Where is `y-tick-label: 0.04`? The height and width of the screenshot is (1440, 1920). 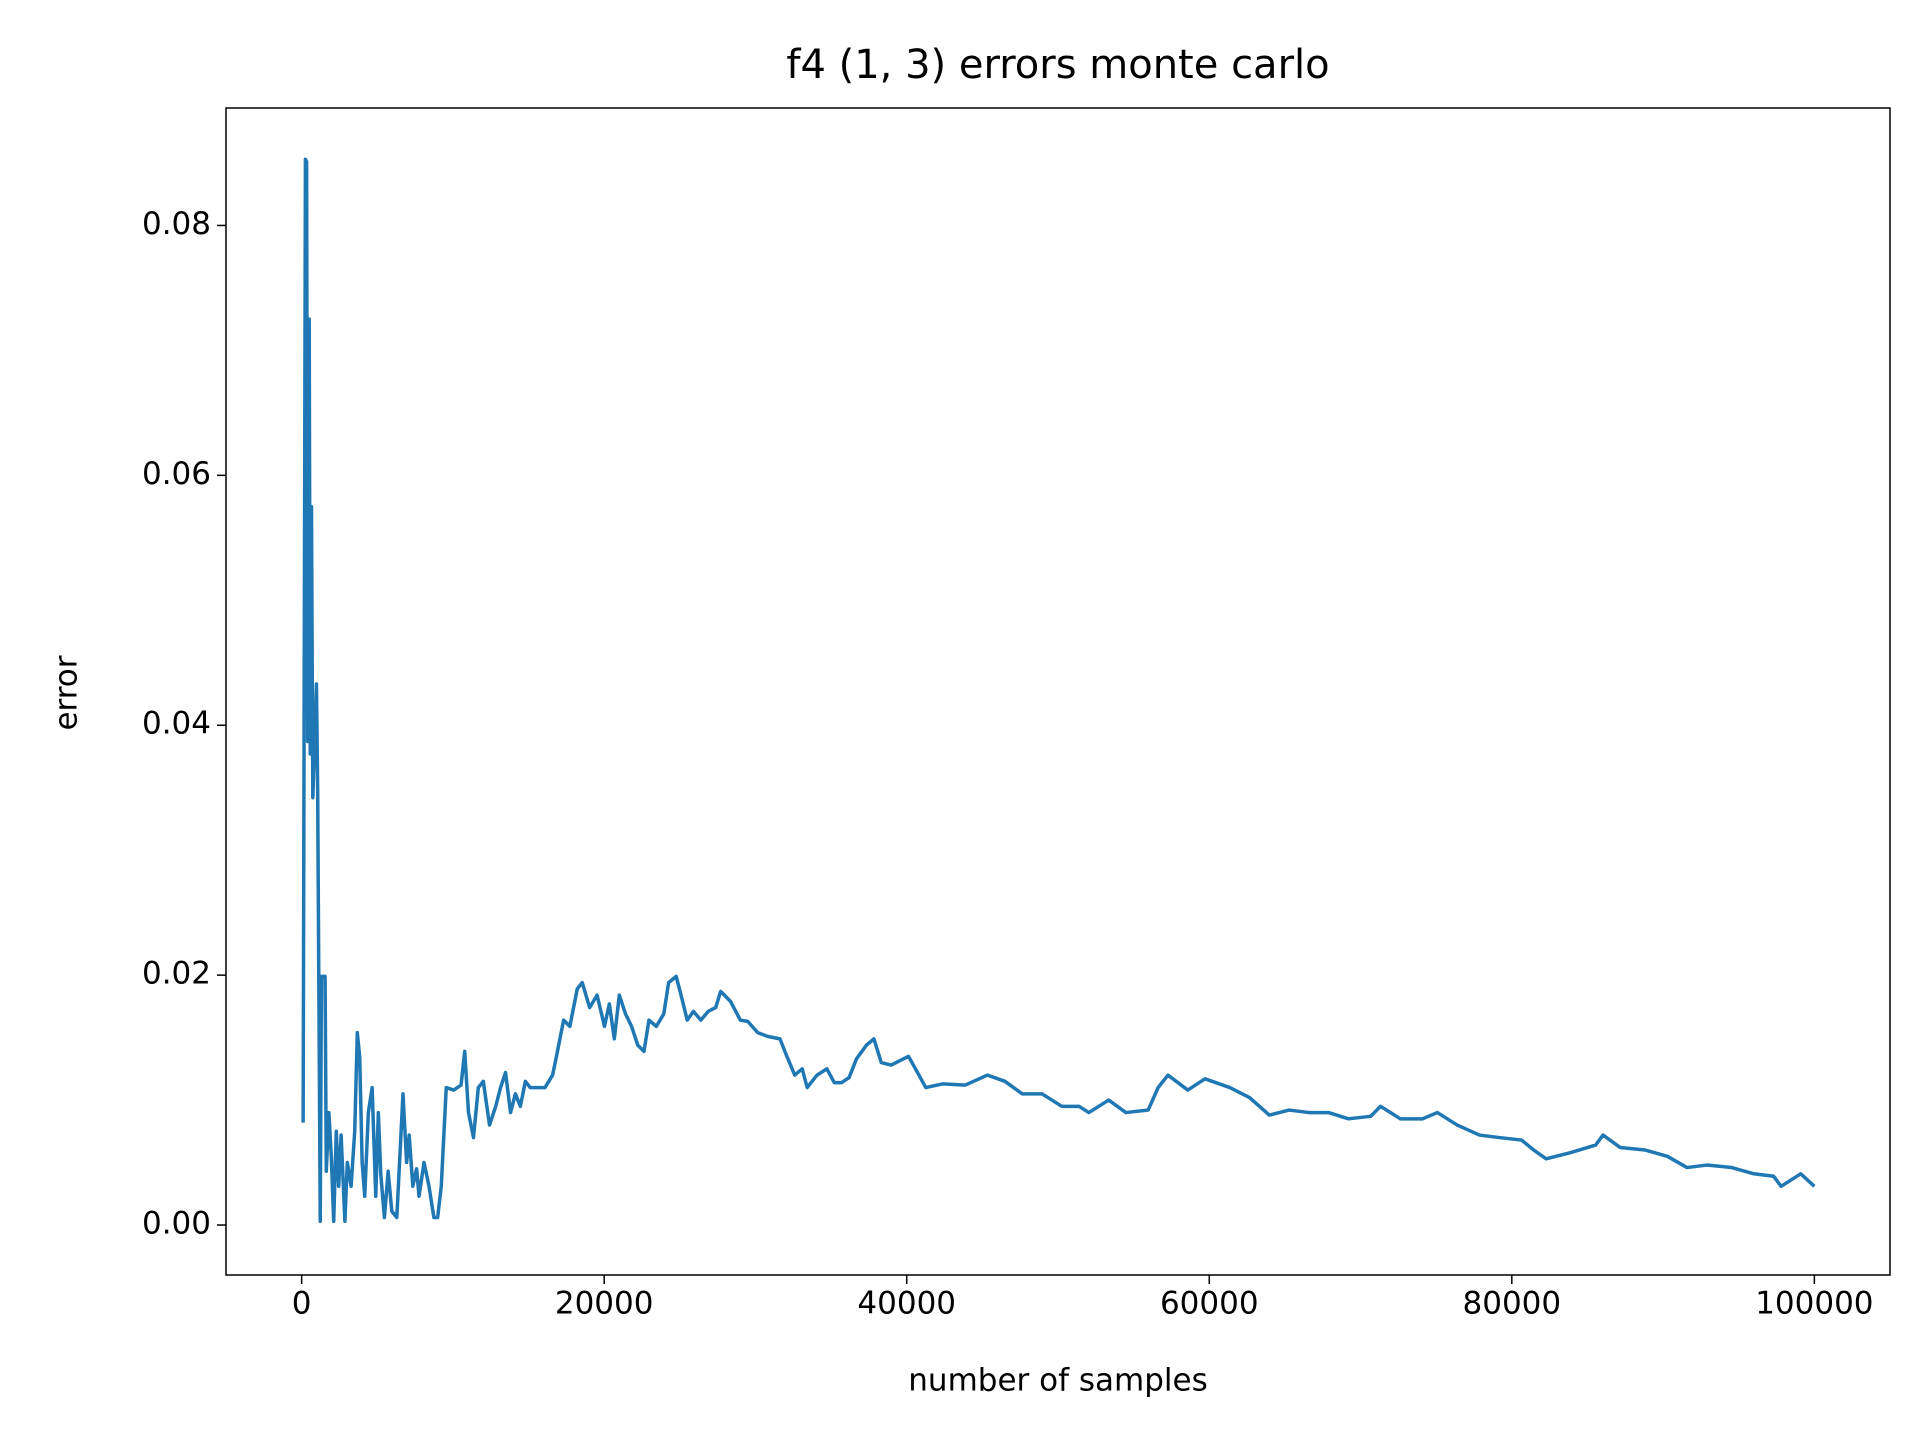 y-tick-label: 0.04 is located at coordinates (176, 724).